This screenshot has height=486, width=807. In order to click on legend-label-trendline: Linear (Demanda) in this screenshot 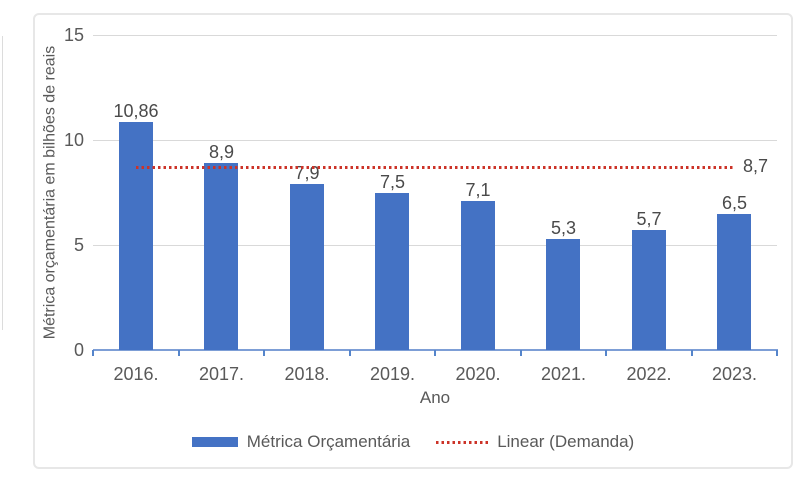, I will do `click(566, 441)`.